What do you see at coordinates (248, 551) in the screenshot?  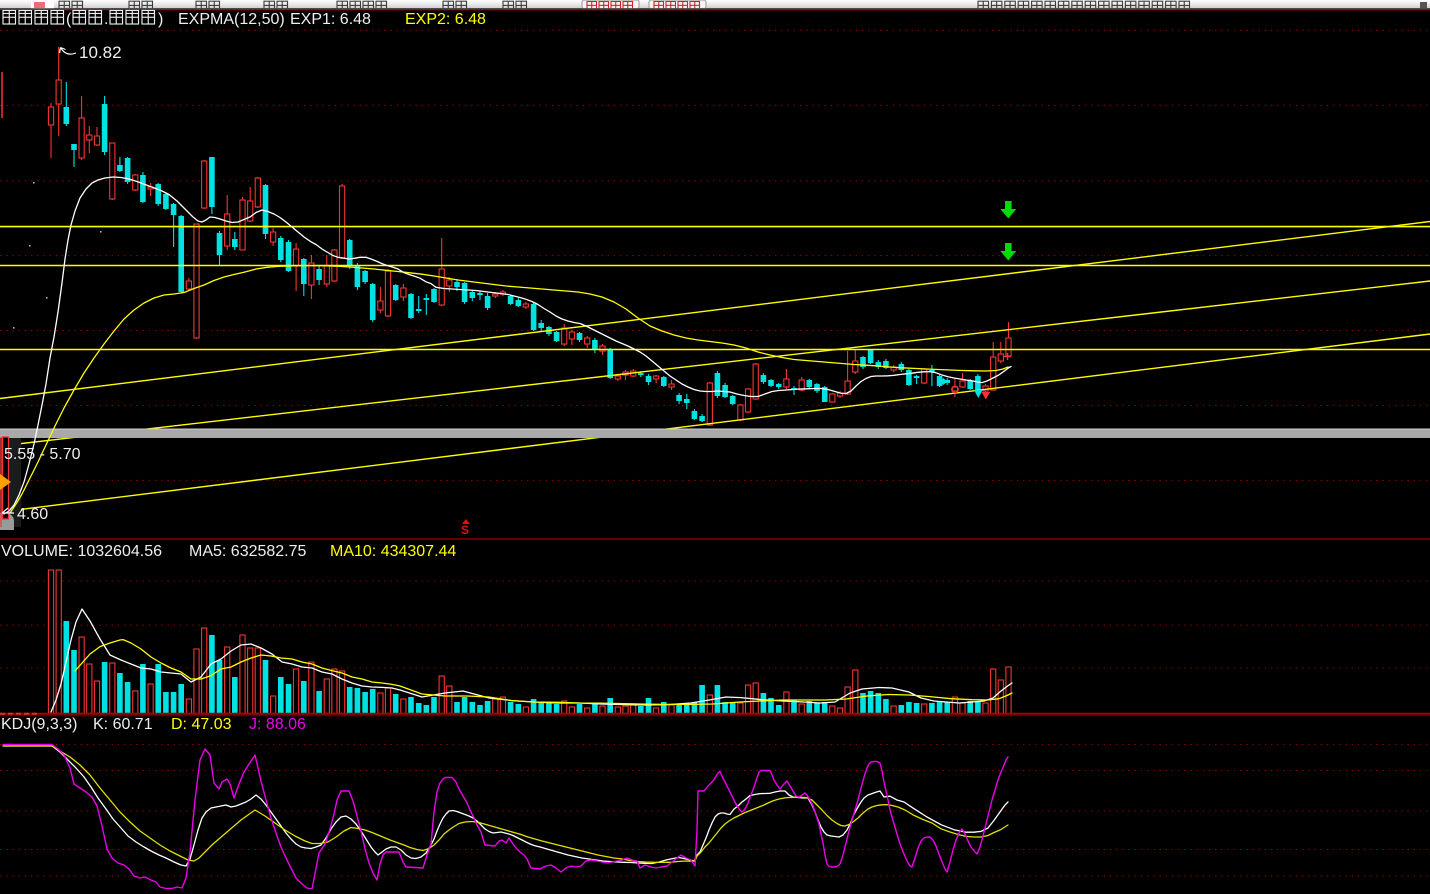 I see `svg-text: MA5: 632582.75` at bounding box center [248, 551].